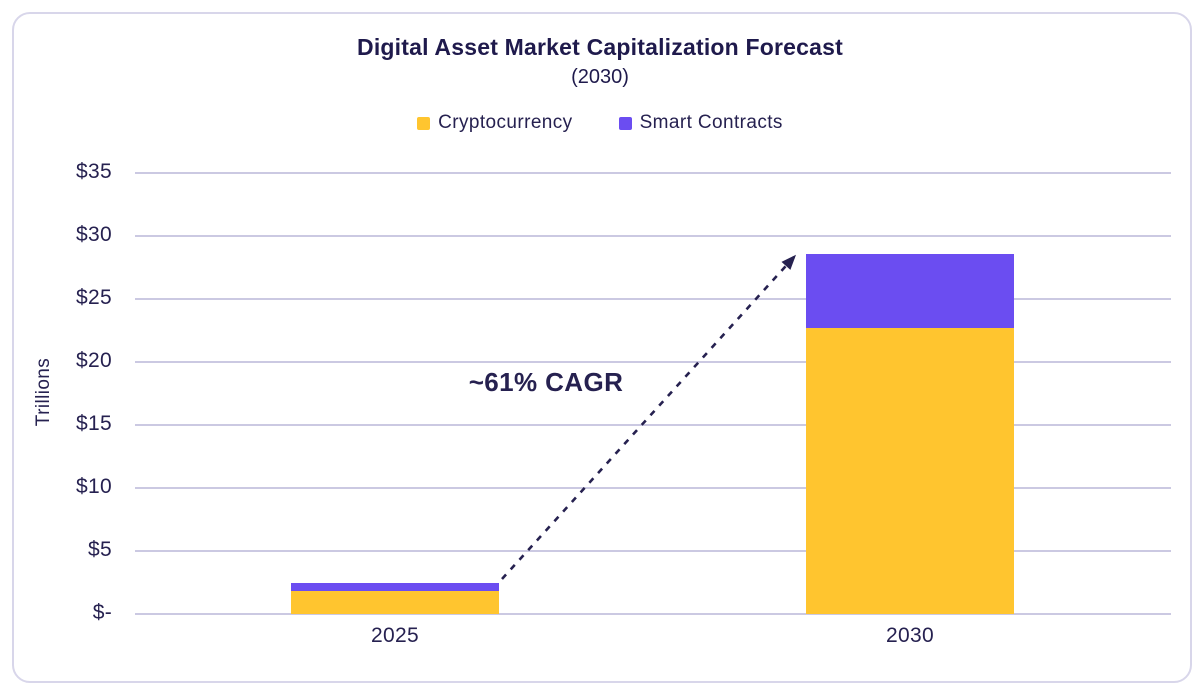 This screenshot has height=693, width=1200. I want to click on chart-legend: Cryptocurrency Smart Contracts, so click(600, 123).